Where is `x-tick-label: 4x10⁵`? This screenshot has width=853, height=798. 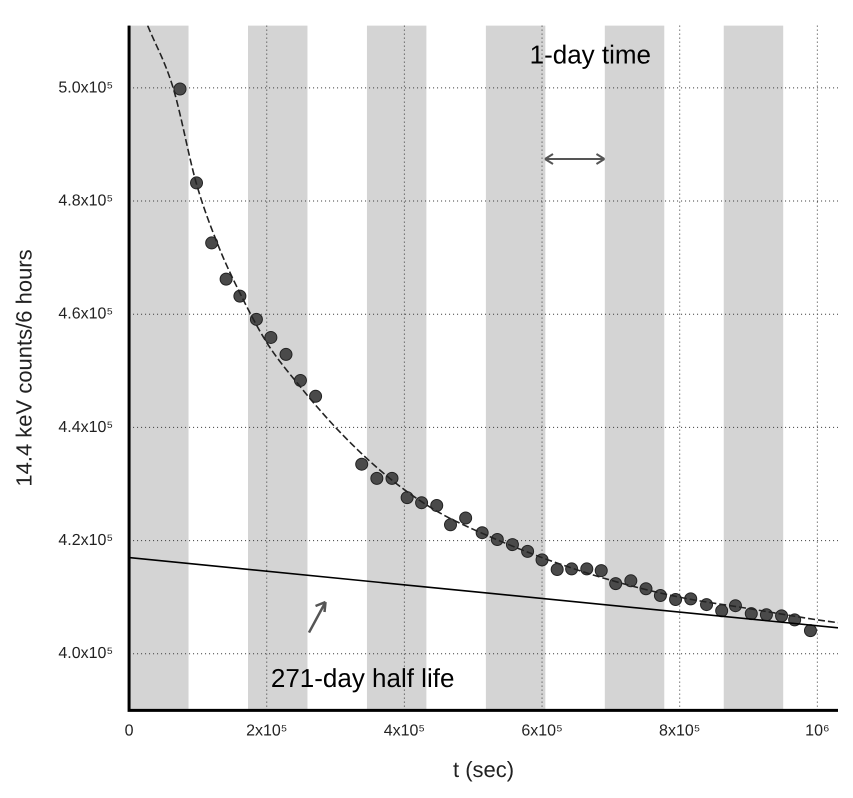
x-tick-label: 4x10⁵ is located at coordinates (405, 731).